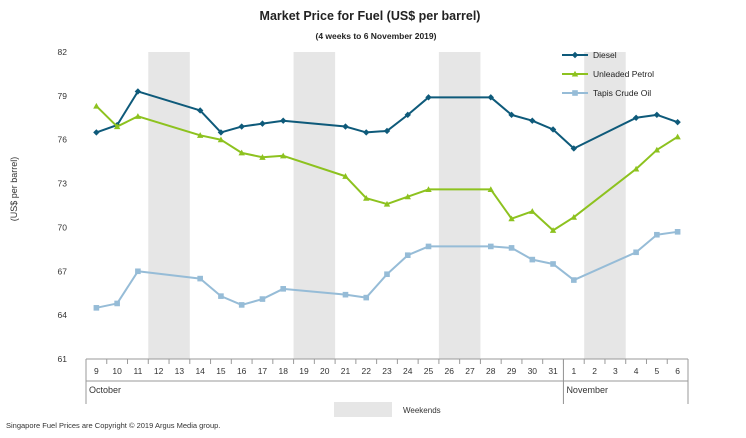 The width and height of the screenshot is (746, 438). Describe the element at coordinates (387, 270) in the screenshot. I see `series-tapis-crude-oil` at that location.